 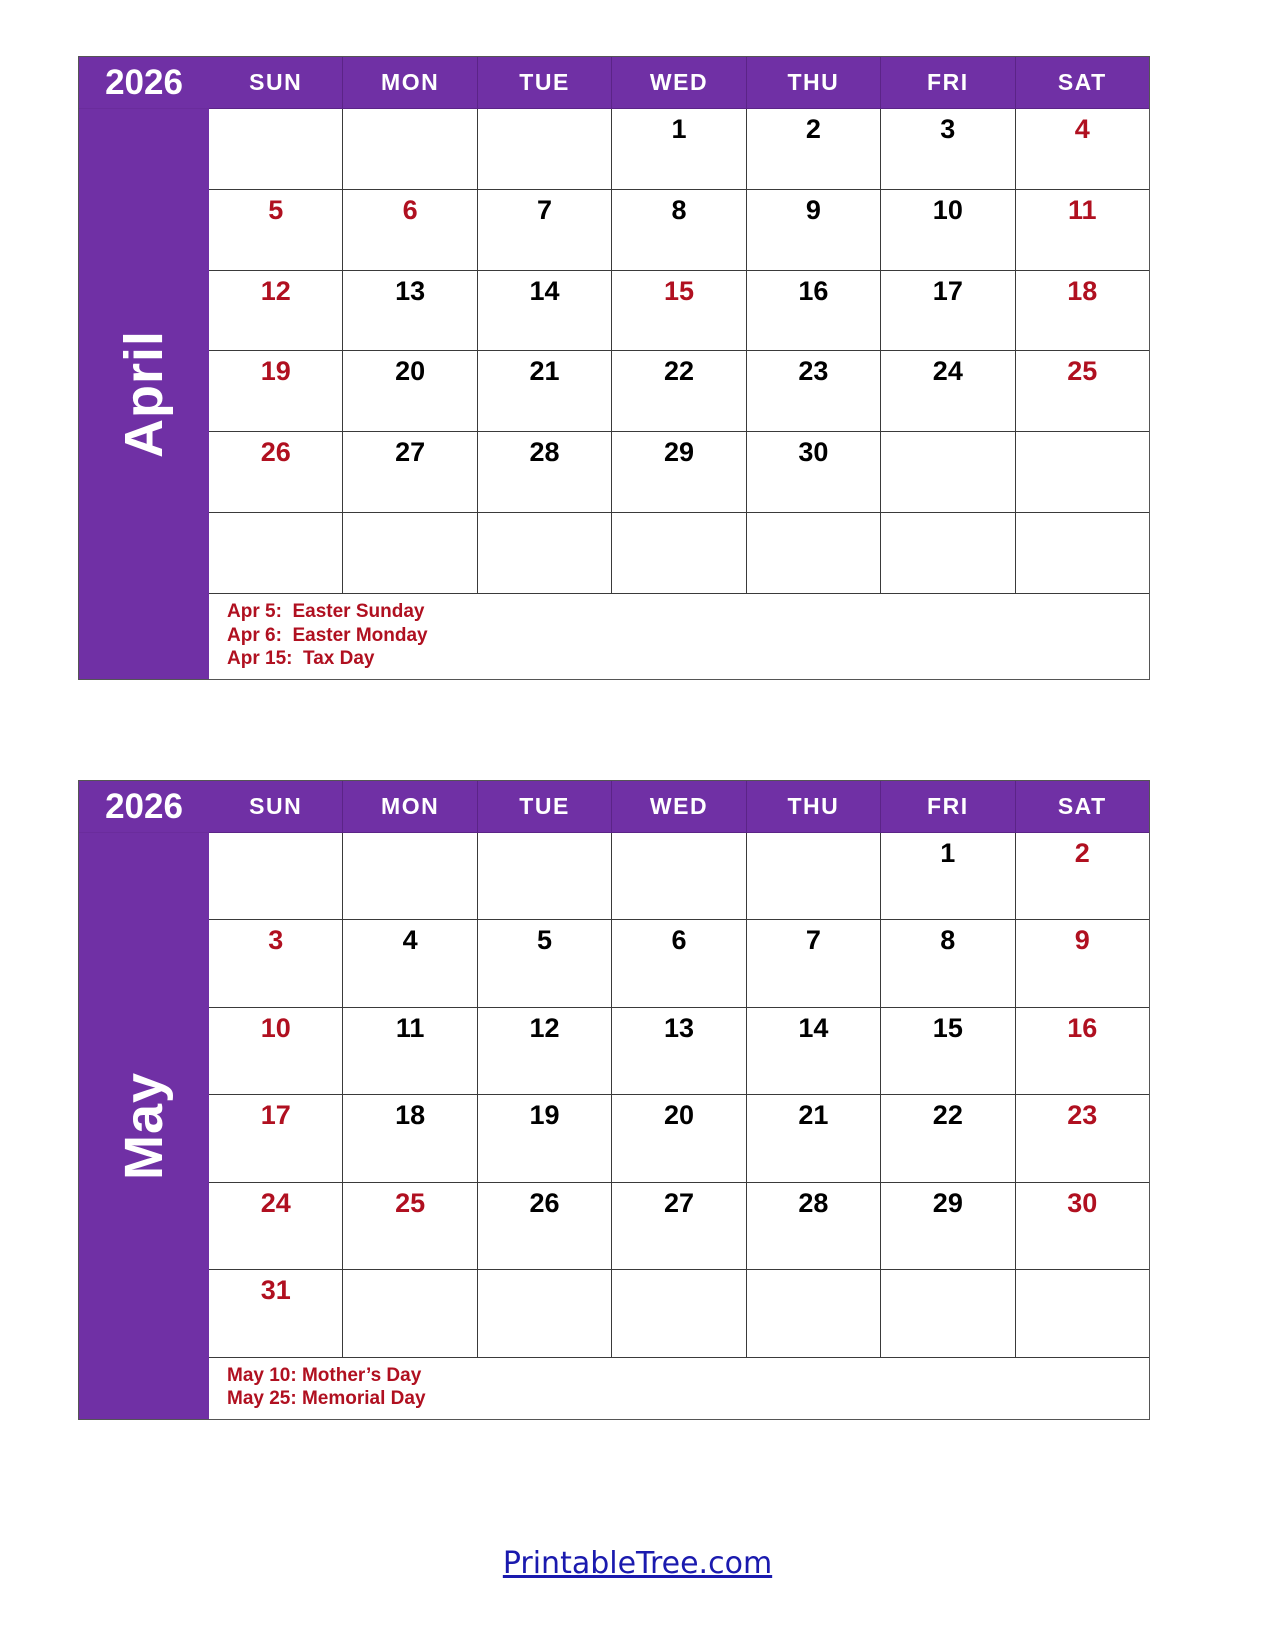 I want to click on year-label-april: 2026, so click(x=144, y=83).